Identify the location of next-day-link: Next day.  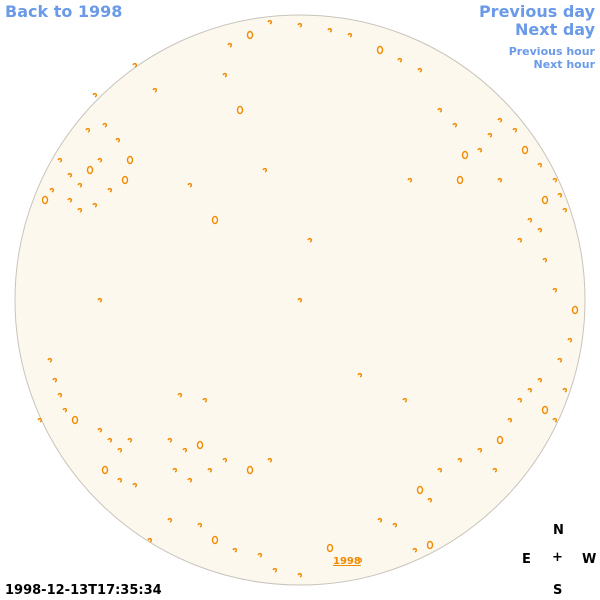
(555, 29).